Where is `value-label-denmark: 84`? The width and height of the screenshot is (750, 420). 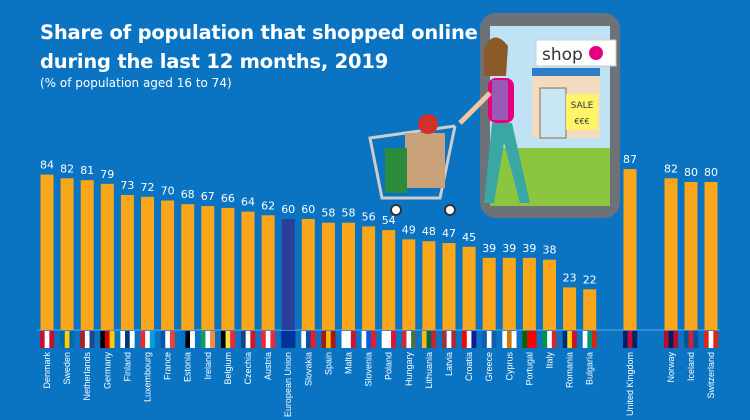
value-label-denmark: 84 is located at coordinates (47, 165).